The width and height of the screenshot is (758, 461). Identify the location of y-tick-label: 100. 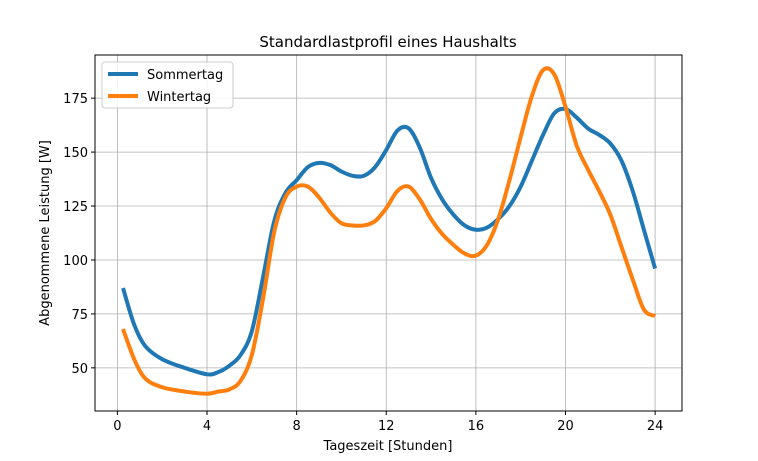
(75, 261).